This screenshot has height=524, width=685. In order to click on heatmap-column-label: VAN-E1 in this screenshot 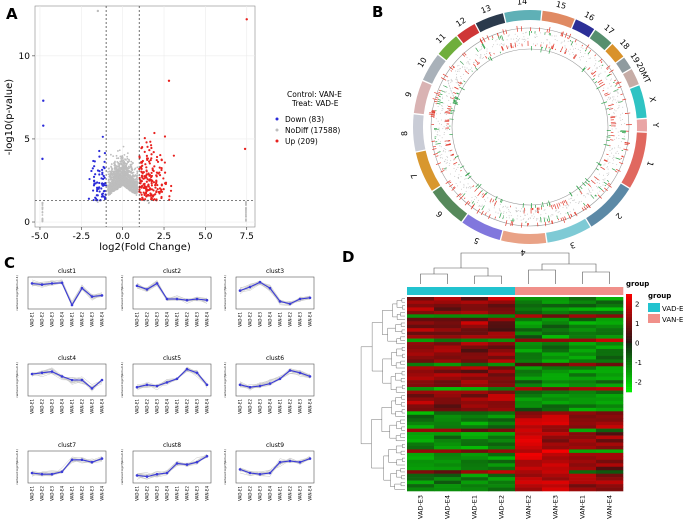, I will do `click(583, 507)`.